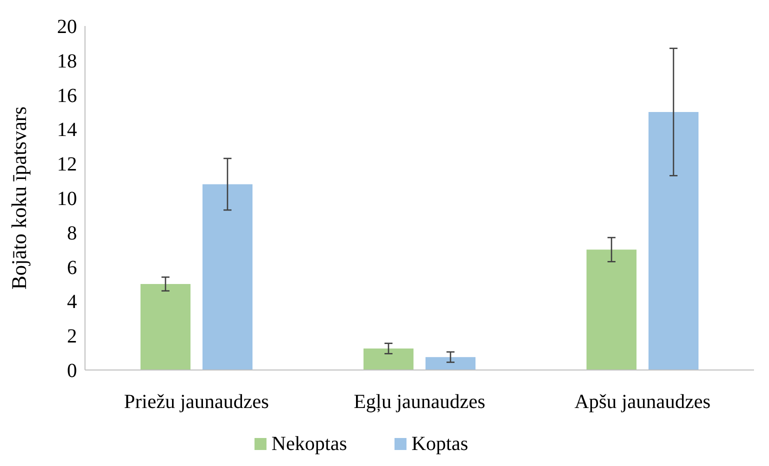 The height and width of the screenshot is (466, 769). I want to click on legend-label: Koptas, so click(440, 444).